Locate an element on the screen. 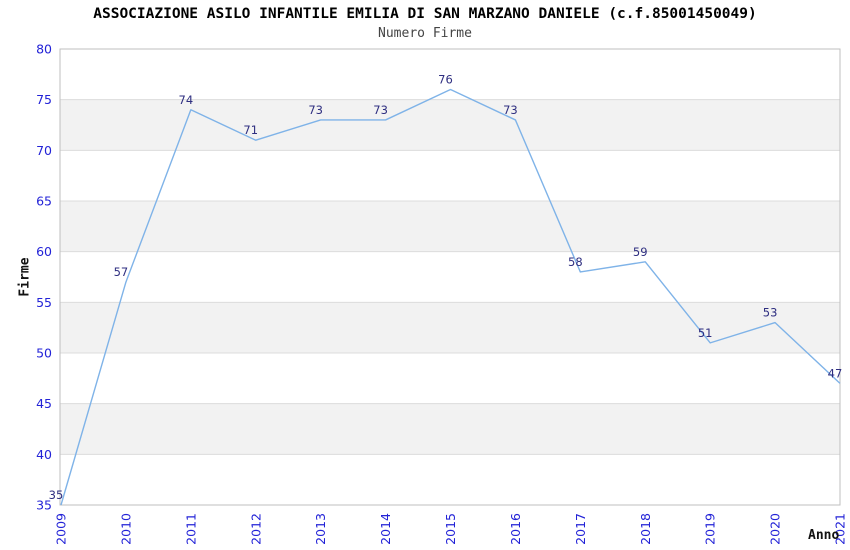 Image resolution: width=850 pixels, height=550 pixels. y-tick-label: 80 is located at coordinates (44, 49).